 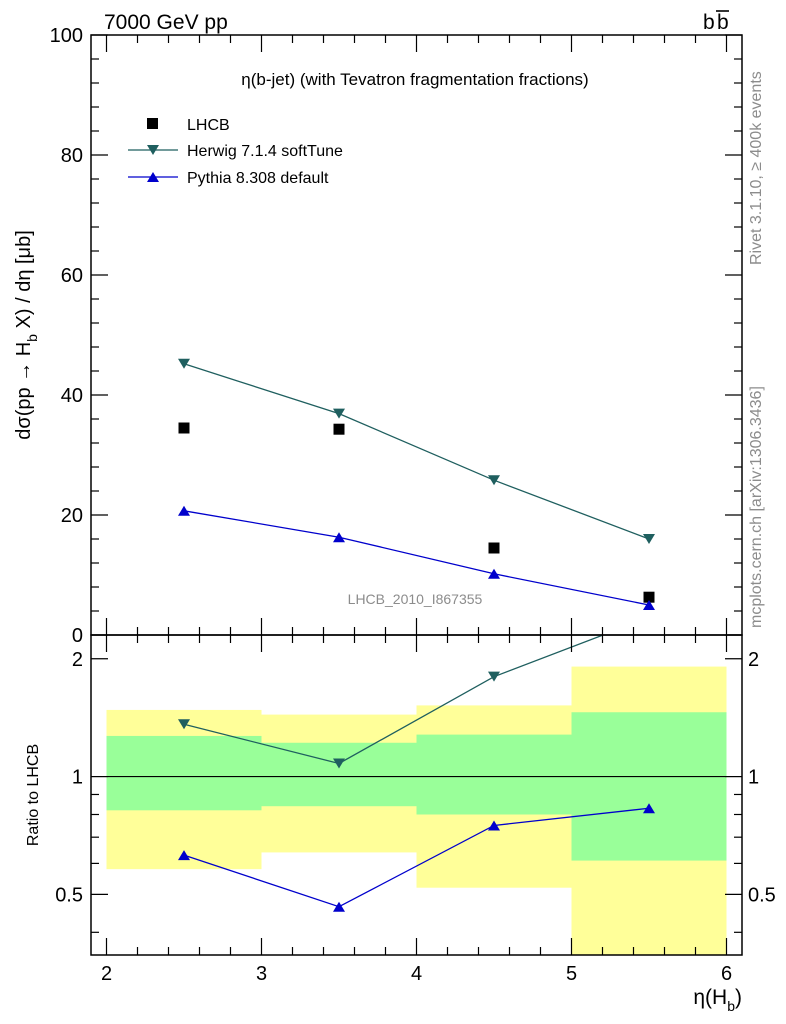 What do you see at coordinates (32, 338) in the screenshot?
I see `y-axis-label-sub: b` at bounding box center [32, 338].